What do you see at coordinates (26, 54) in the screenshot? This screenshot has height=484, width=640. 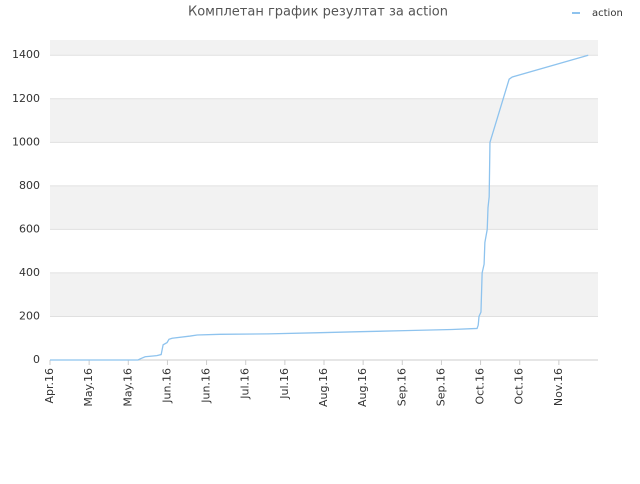 I see `y-tick-label: 1400` at bounding box center [26, 54].